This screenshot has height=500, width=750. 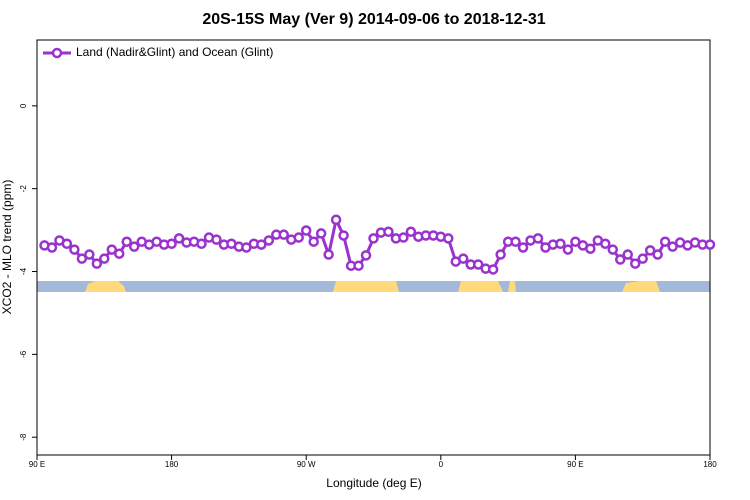 What do you see at coordinates (23, 354) in the screenshot?
I see `y-tick-label: -6` at bounding box center [23, 354].